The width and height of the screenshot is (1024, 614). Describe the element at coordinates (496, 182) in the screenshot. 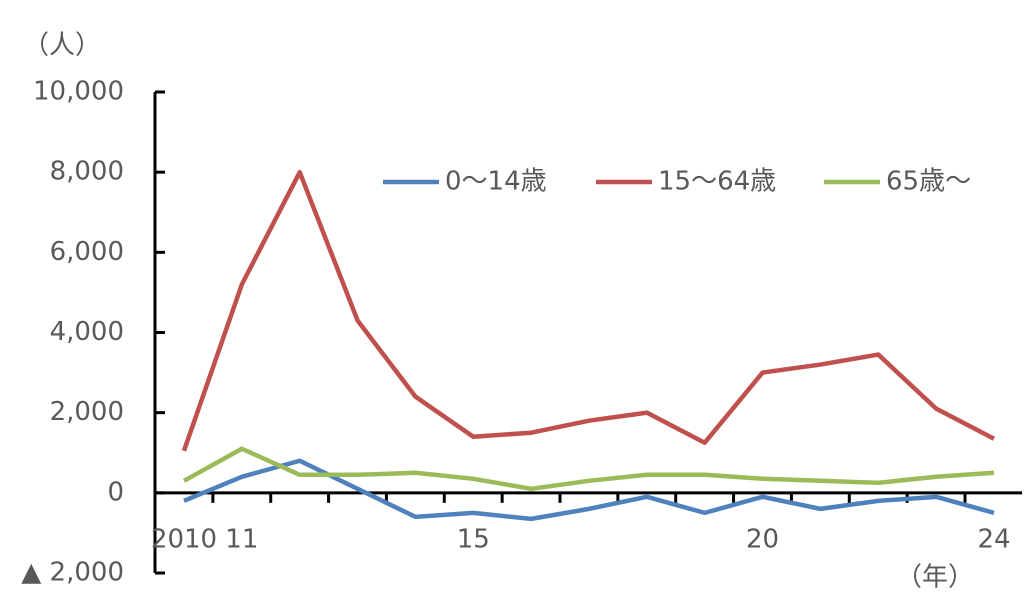

I see `legend-label: 0～14歳` at that location.